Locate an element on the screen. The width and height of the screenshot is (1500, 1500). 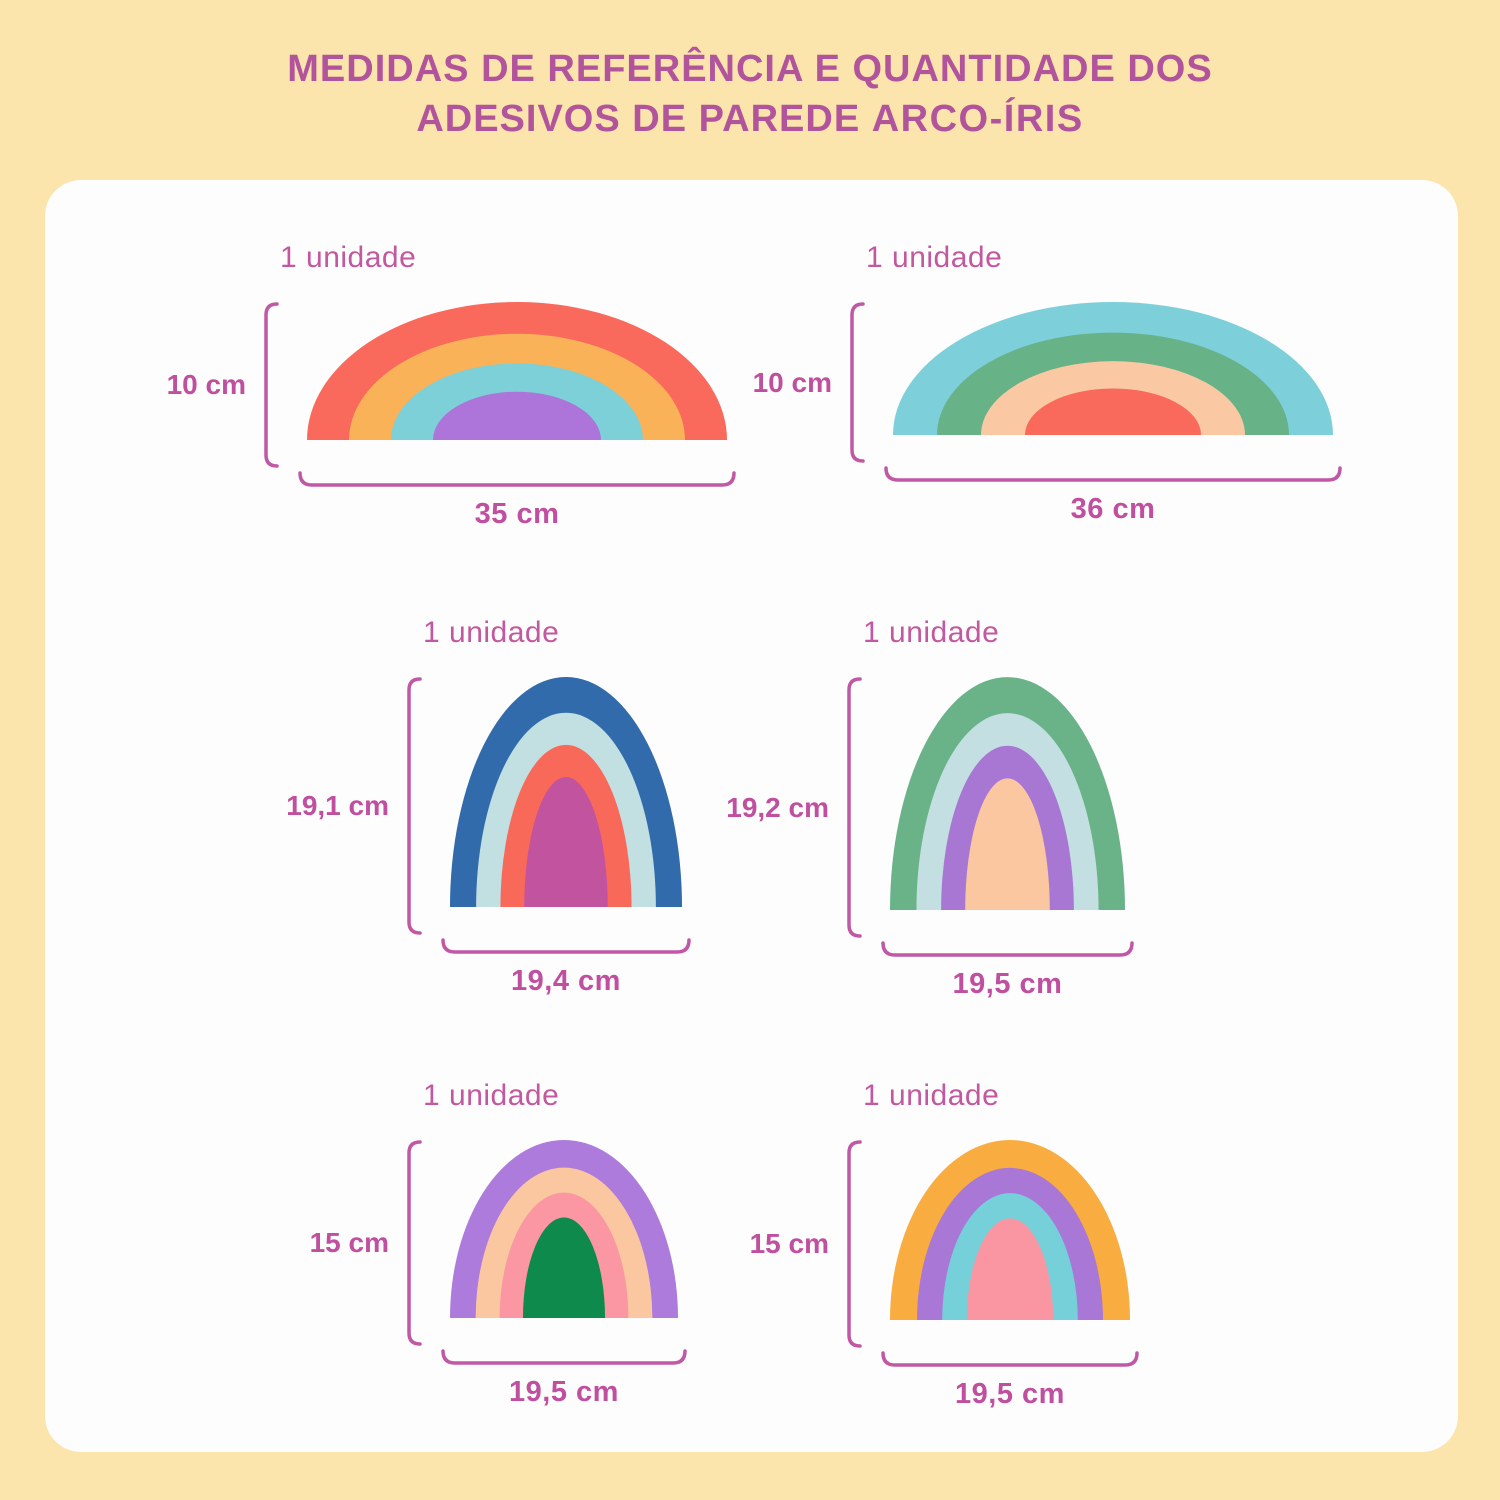
width-label: 36 cm is located at coordinates (1113, 509).